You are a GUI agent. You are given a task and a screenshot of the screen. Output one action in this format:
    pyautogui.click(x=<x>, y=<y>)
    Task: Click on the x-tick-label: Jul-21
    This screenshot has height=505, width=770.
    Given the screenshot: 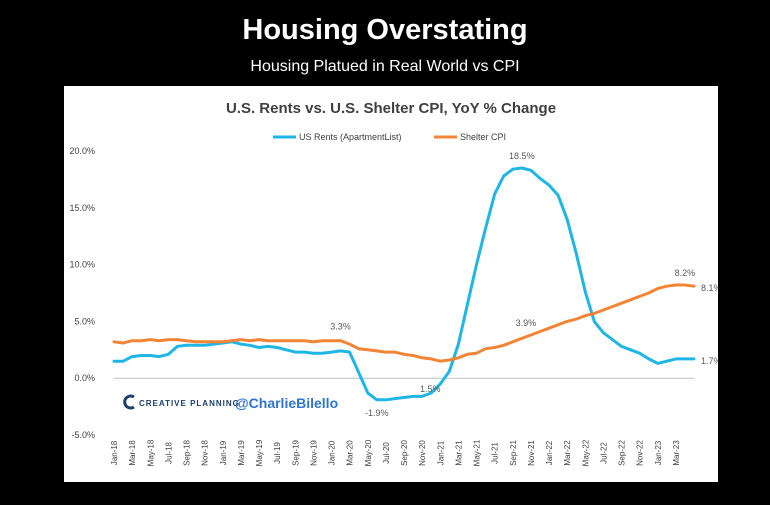 What is the action you would take?
    pyautogui.click(x=495, y=453)
    